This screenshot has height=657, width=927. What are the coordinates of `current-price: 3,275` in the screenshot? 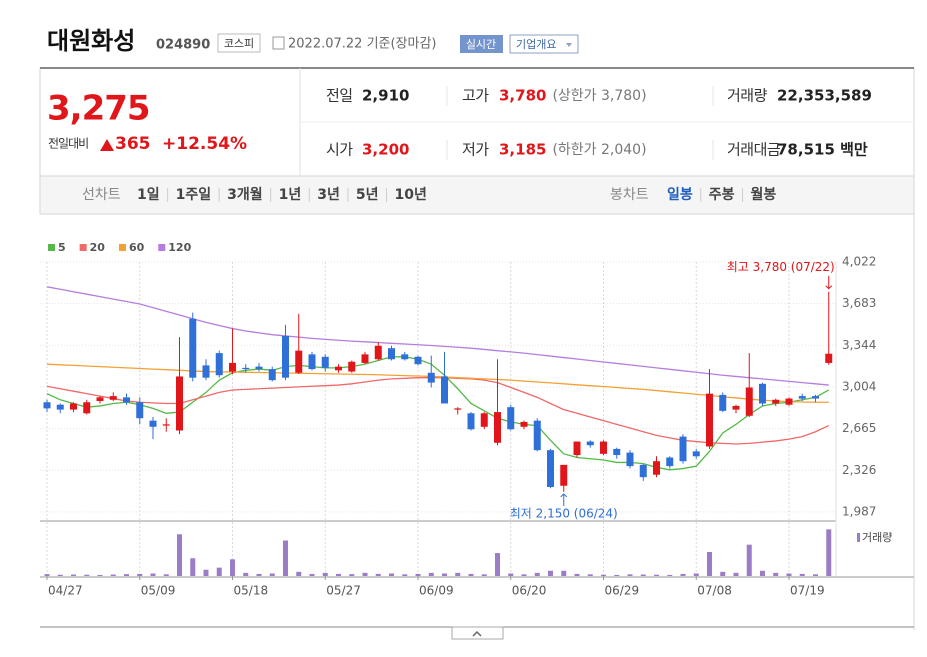 It's located at (98, 109).